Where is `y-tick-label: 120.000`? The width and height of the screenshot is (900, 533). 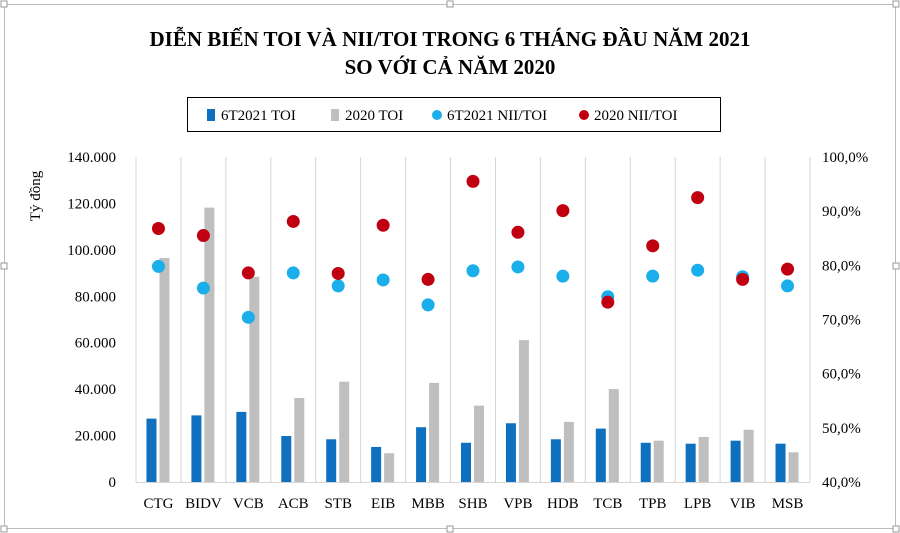
y-tick-label: 120.000 is located at coordinates (91, 204).